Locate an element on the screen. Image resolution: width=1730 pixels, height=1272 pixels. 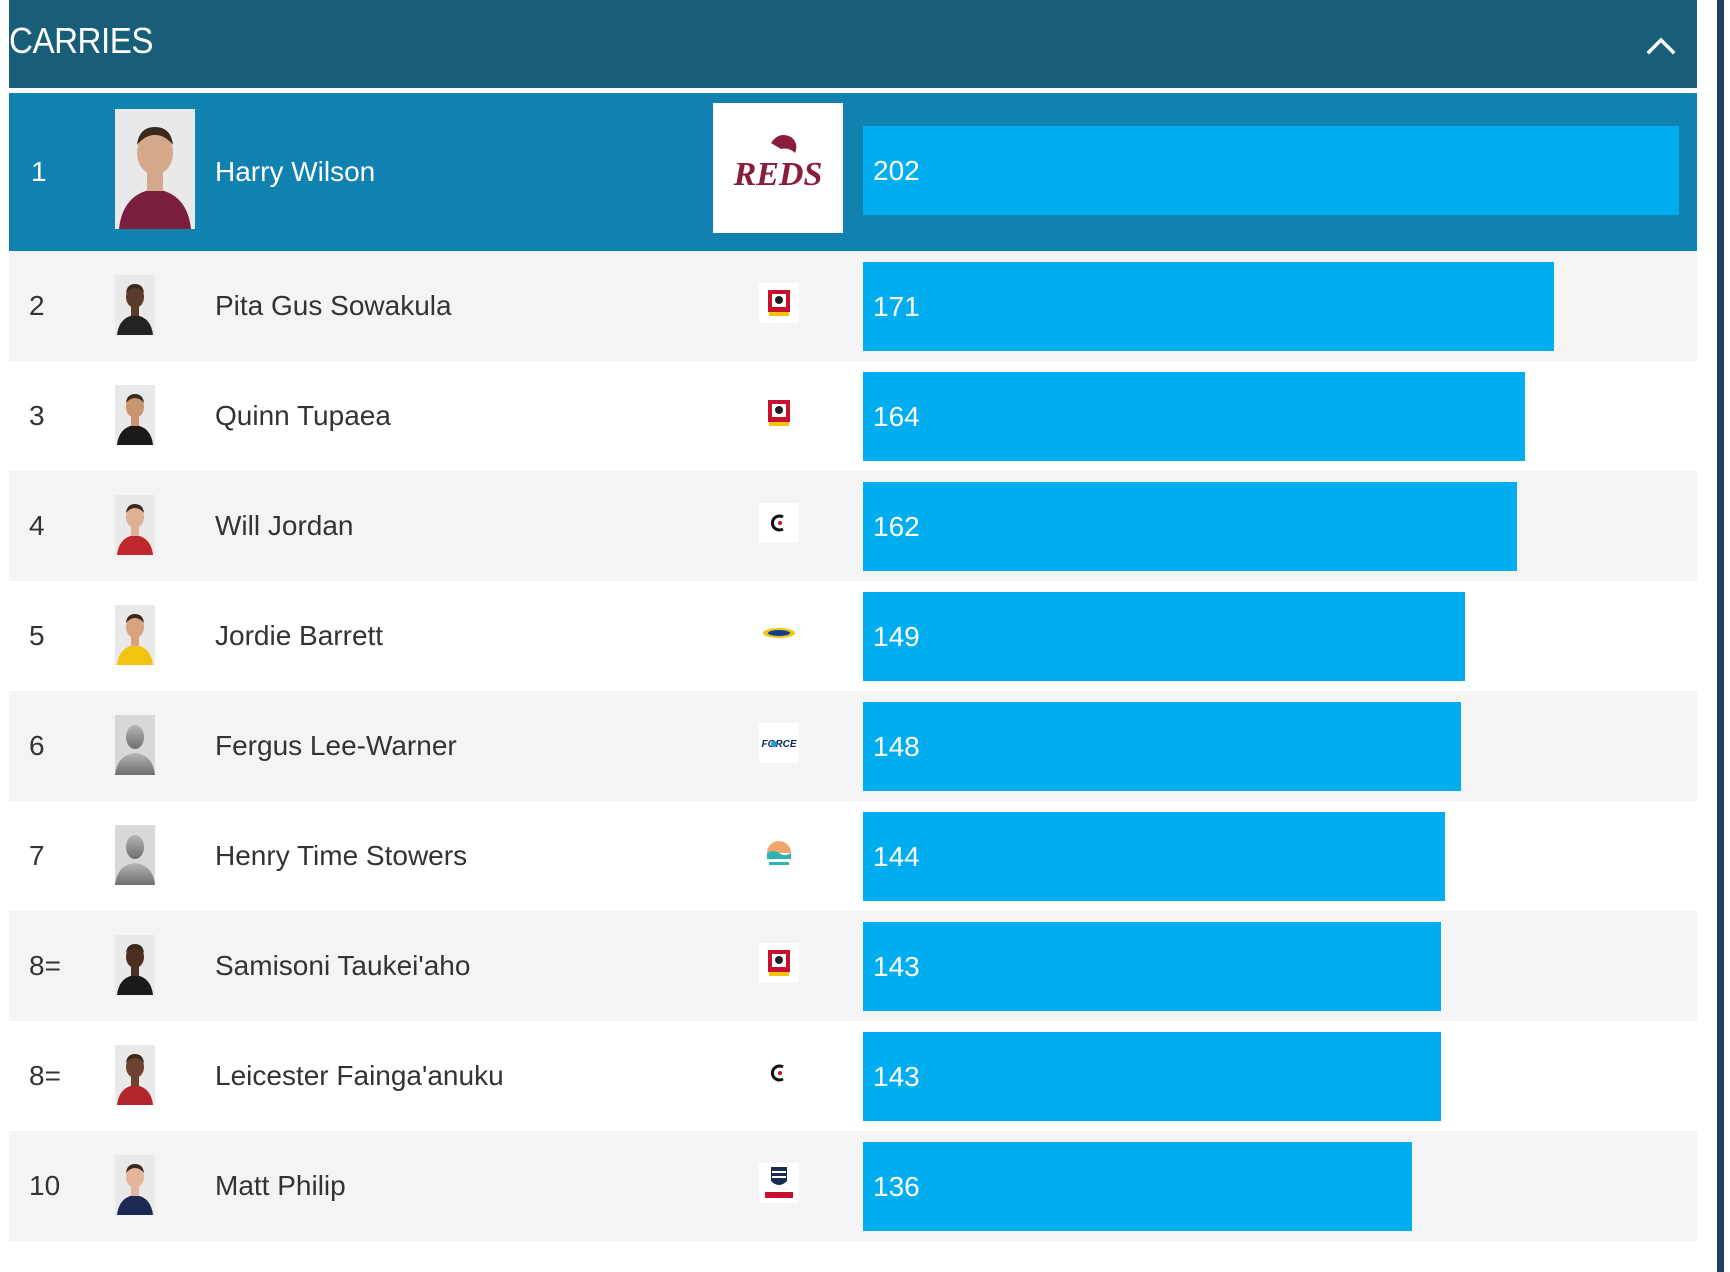
value-bar: 171 is located at coordinates (1208, 306).